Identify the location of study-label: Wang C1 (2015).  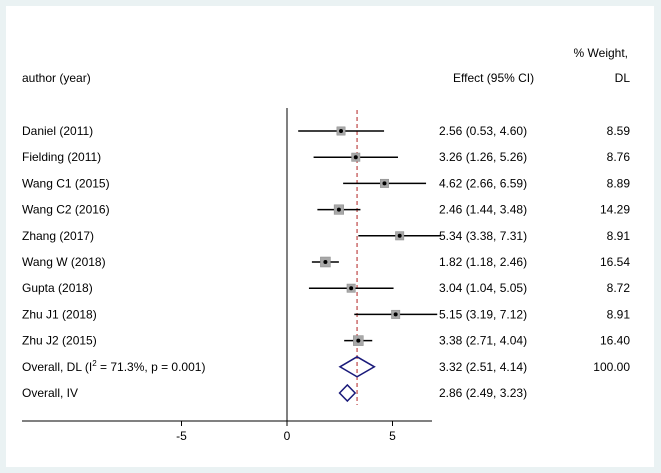
(66, 183).